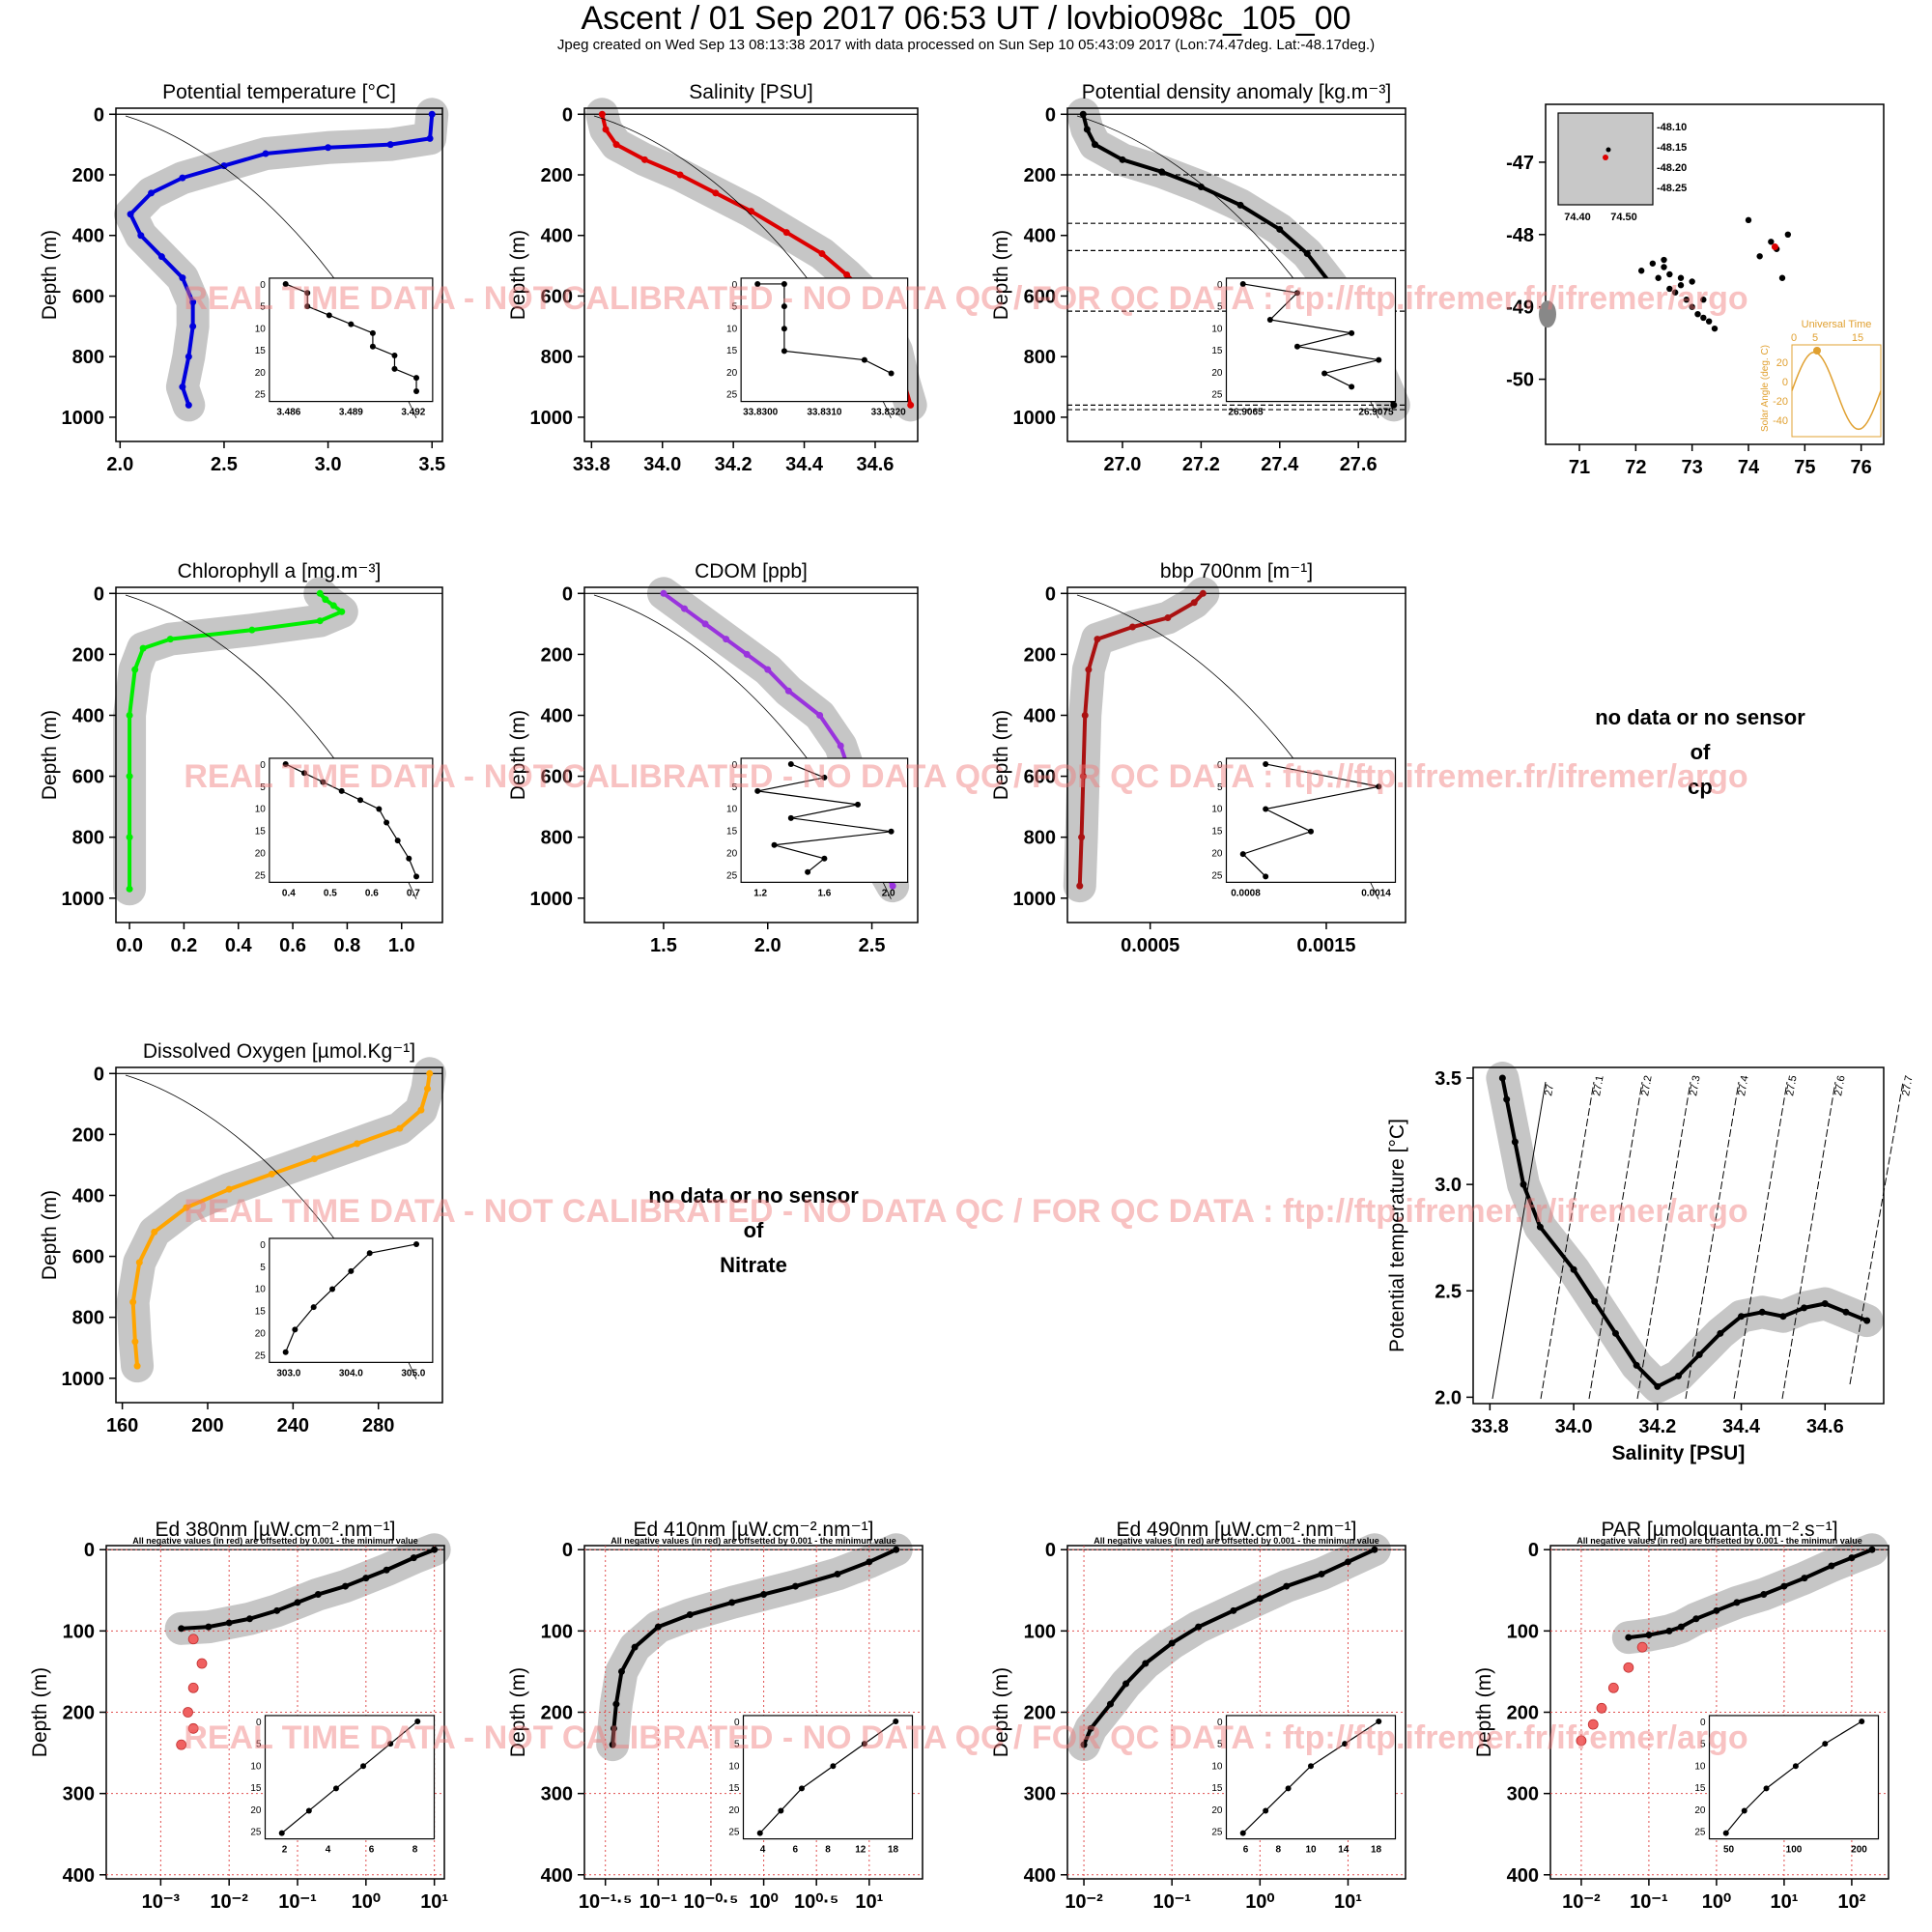 This screenshot has width=1932, height=1932. I want to click on historical-profiles, so click(307, 1589).